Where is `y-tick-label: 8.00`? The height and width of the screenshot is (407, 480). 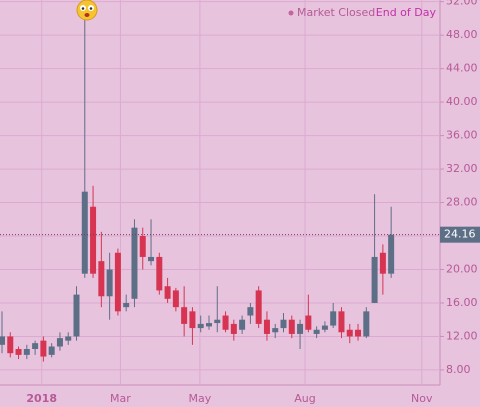 y-tick-label: 8.00 is located at coordinates (458, 369).